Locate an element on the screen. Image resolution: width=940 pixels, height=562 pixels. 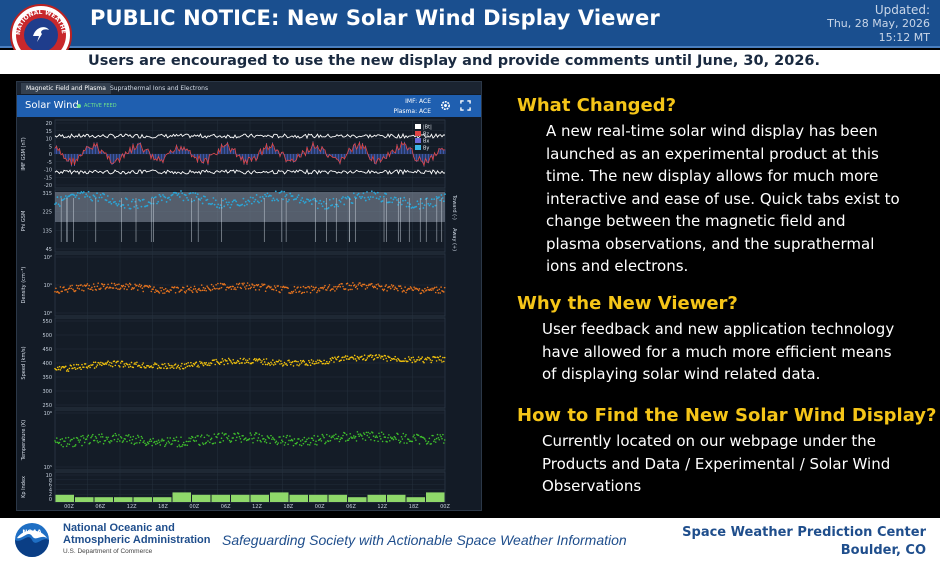
legend-label: By is located at coordinates (426, 149).